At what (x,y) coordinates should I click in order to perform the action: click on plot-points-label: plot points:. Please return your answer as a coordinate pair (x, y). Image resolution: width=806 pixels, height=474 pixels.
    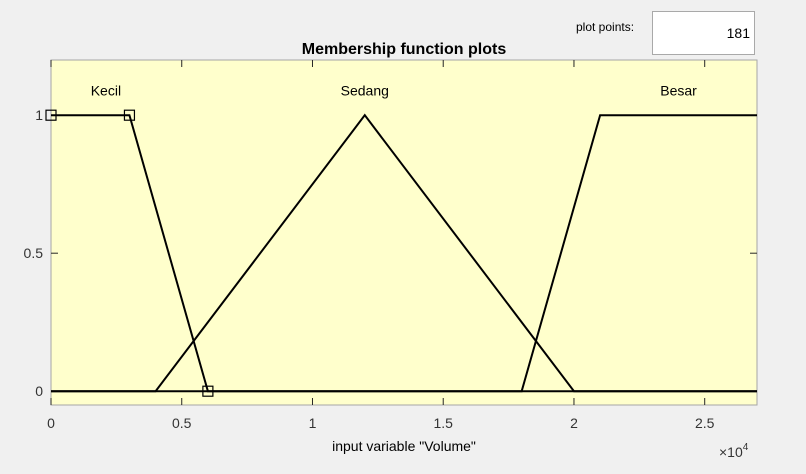
    Looking at the image, I should click on (605, 27).